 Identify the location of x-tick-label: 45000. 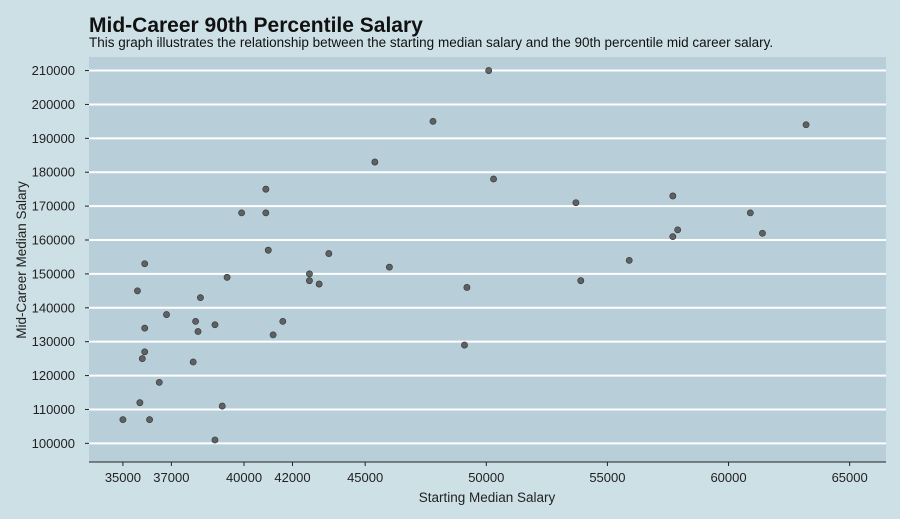
(365, 477).